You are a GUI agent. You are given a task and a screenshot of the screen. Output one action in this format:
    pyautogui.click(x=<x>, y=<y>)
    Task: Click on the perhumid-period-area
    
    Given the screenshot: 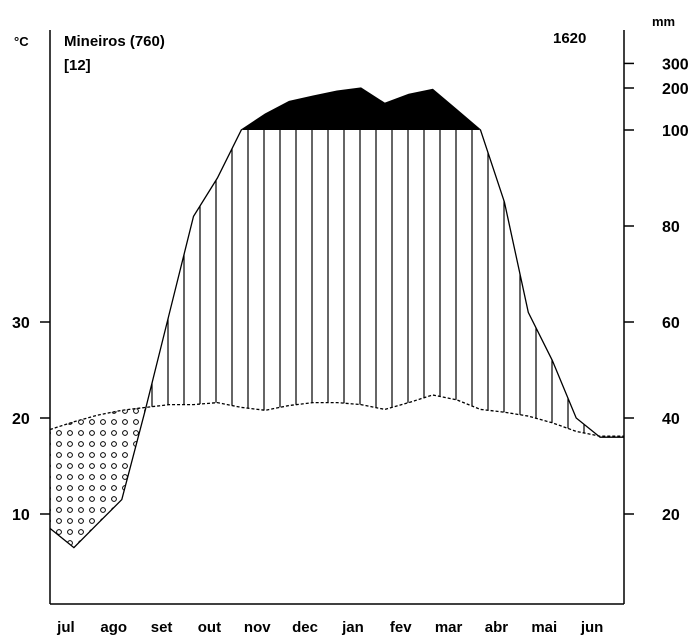 What is the action you would take?
    pyautogui.click(x=361, y=109)
    